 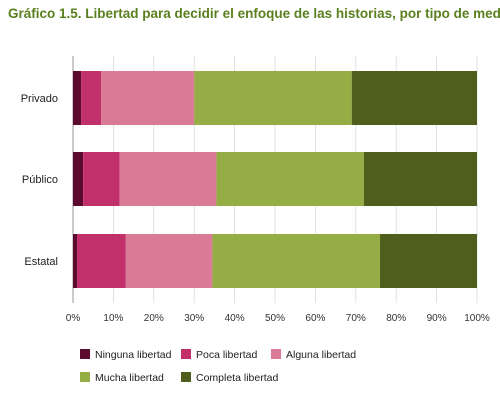 I want to click on x-tick-label: 60%, so click(x=315, y=318).